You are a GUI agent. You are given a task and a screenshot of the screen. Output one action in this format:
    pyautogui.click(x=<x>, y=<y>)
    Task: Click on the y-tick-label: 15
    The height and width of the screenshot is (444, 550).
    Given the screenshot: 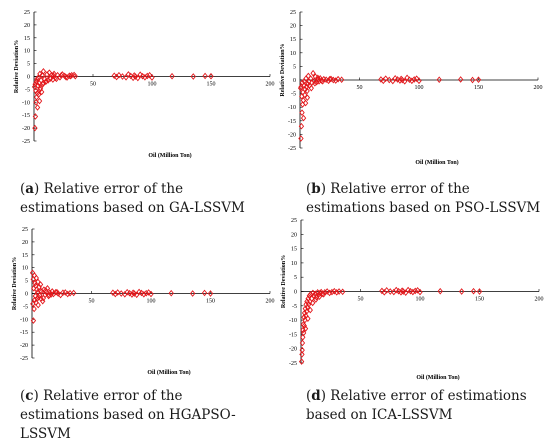 What is the action you would take?
    pyautogui.click(x=293, y=40)
    